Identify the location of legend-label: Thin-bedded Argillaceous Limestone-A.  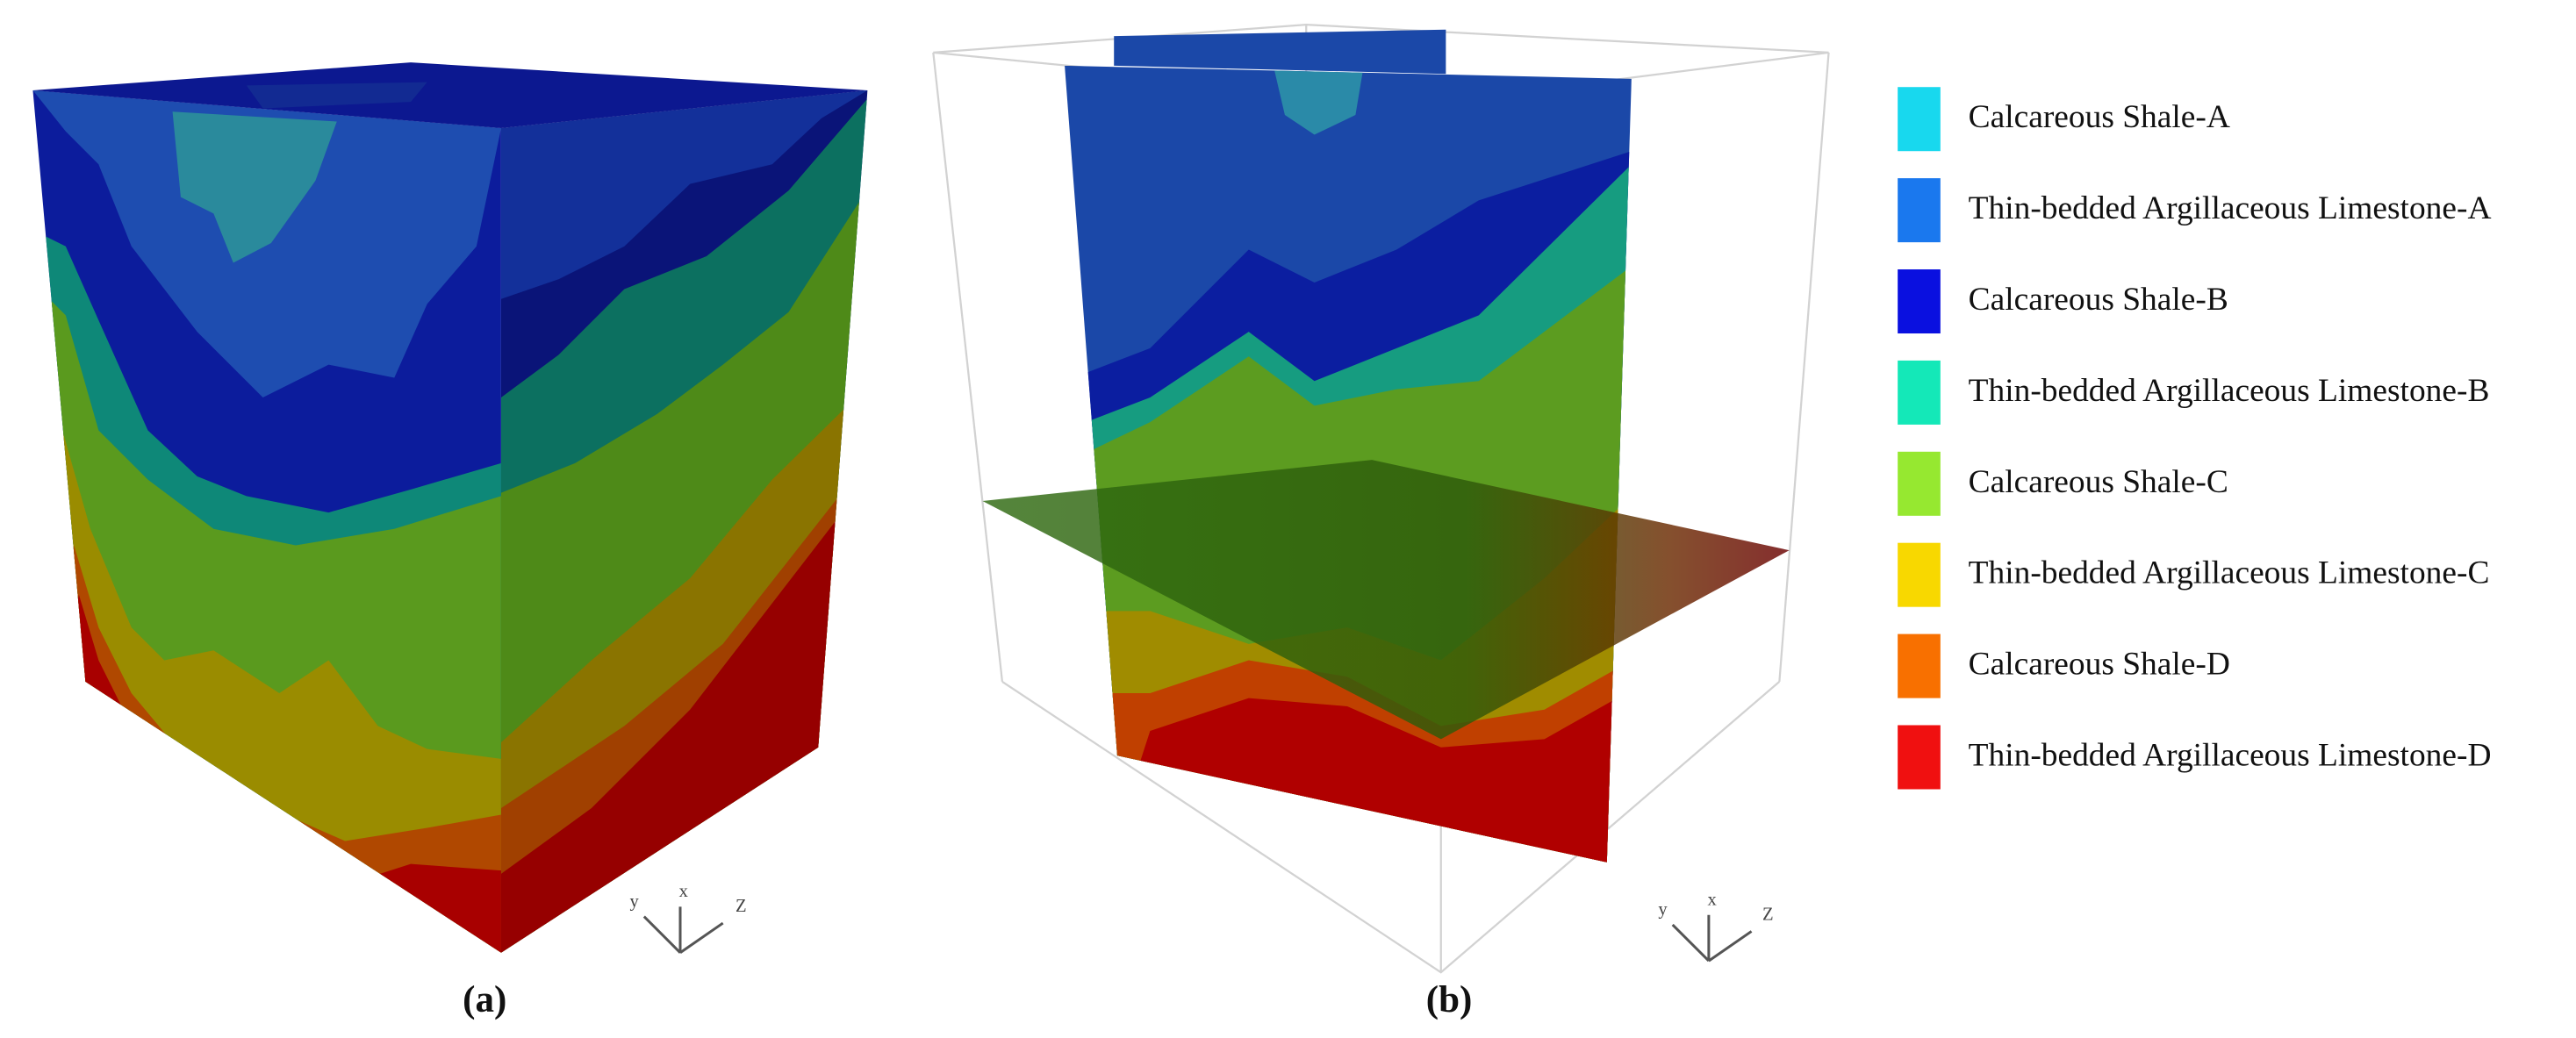
(2230, 208).